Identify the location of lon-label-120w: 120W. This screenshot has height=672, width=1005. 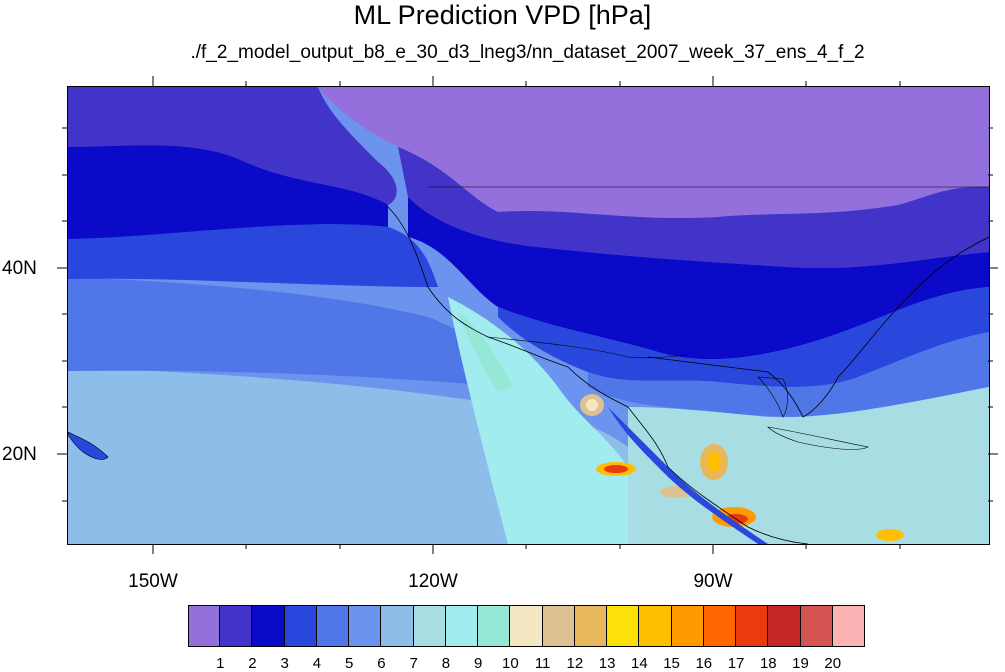
(433, 581).